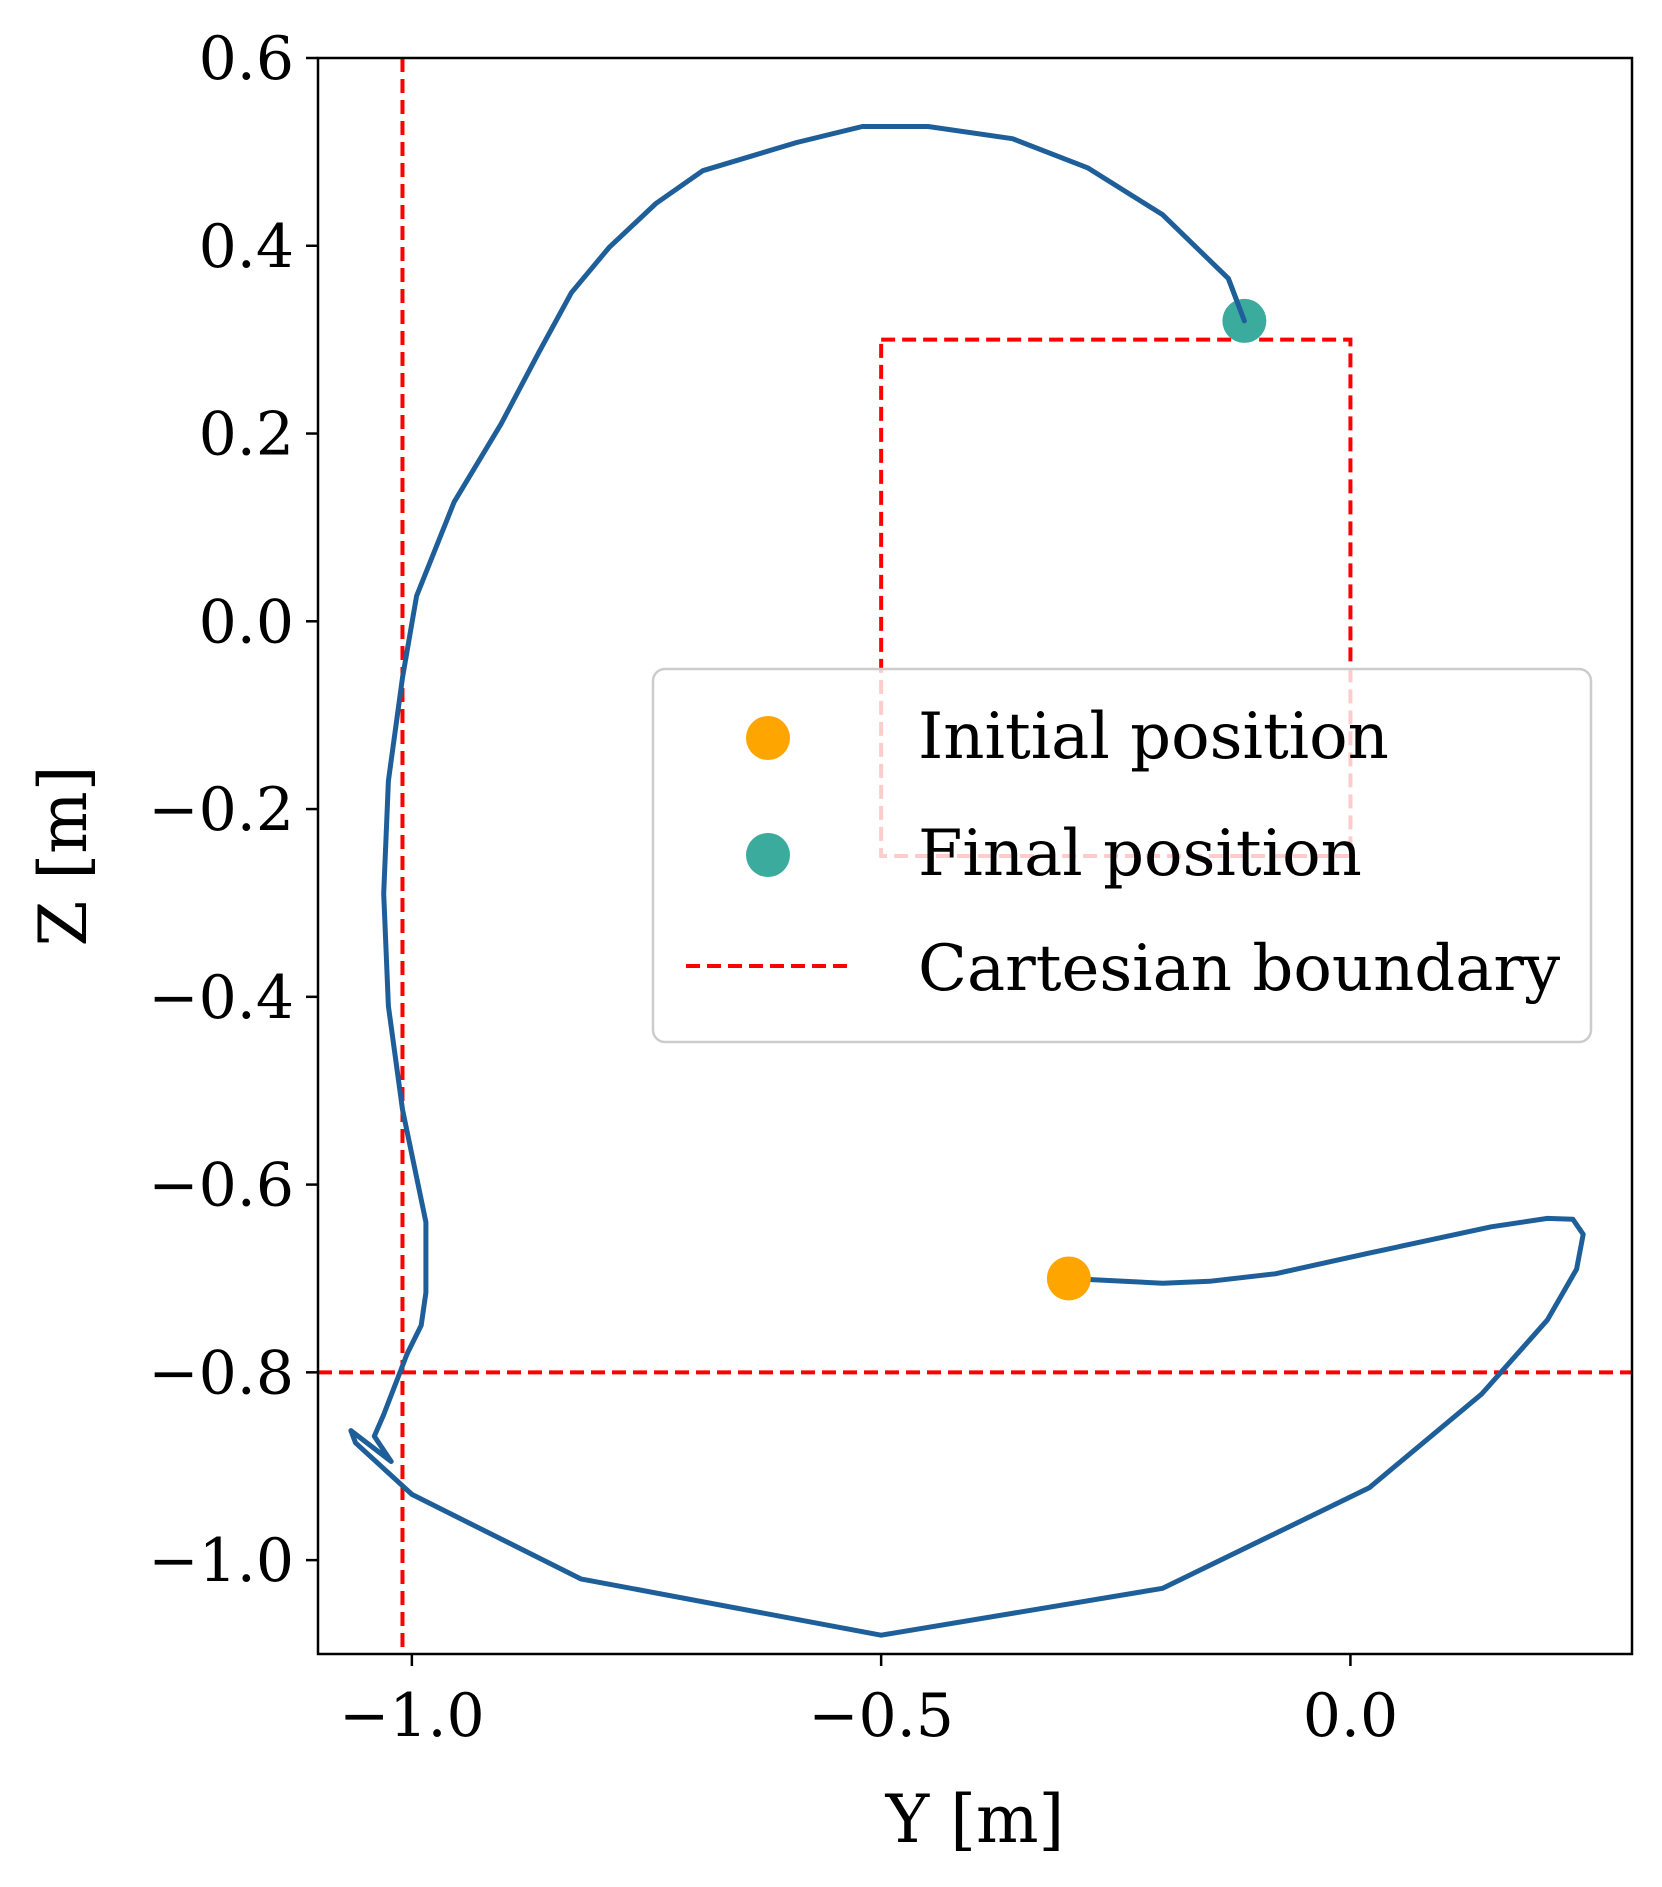 This screenshot has width=1662, height=1887. What do you see at coordinates (246, 247) in the screenshot?
I see `y-tick-label: 0.4` at bounding box center [246, 247].